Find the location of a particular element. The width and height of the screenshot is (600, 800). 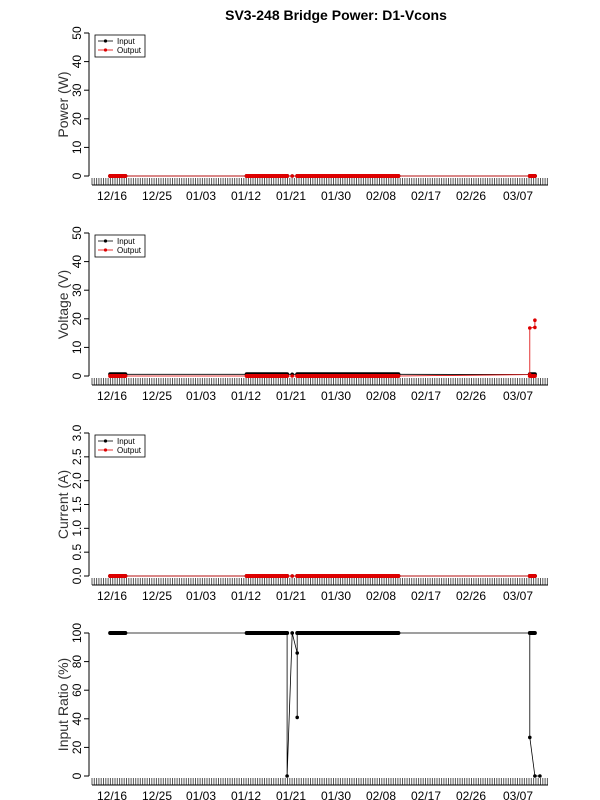

y-tick-label: 0.5 is located at coordinates (77, 552).